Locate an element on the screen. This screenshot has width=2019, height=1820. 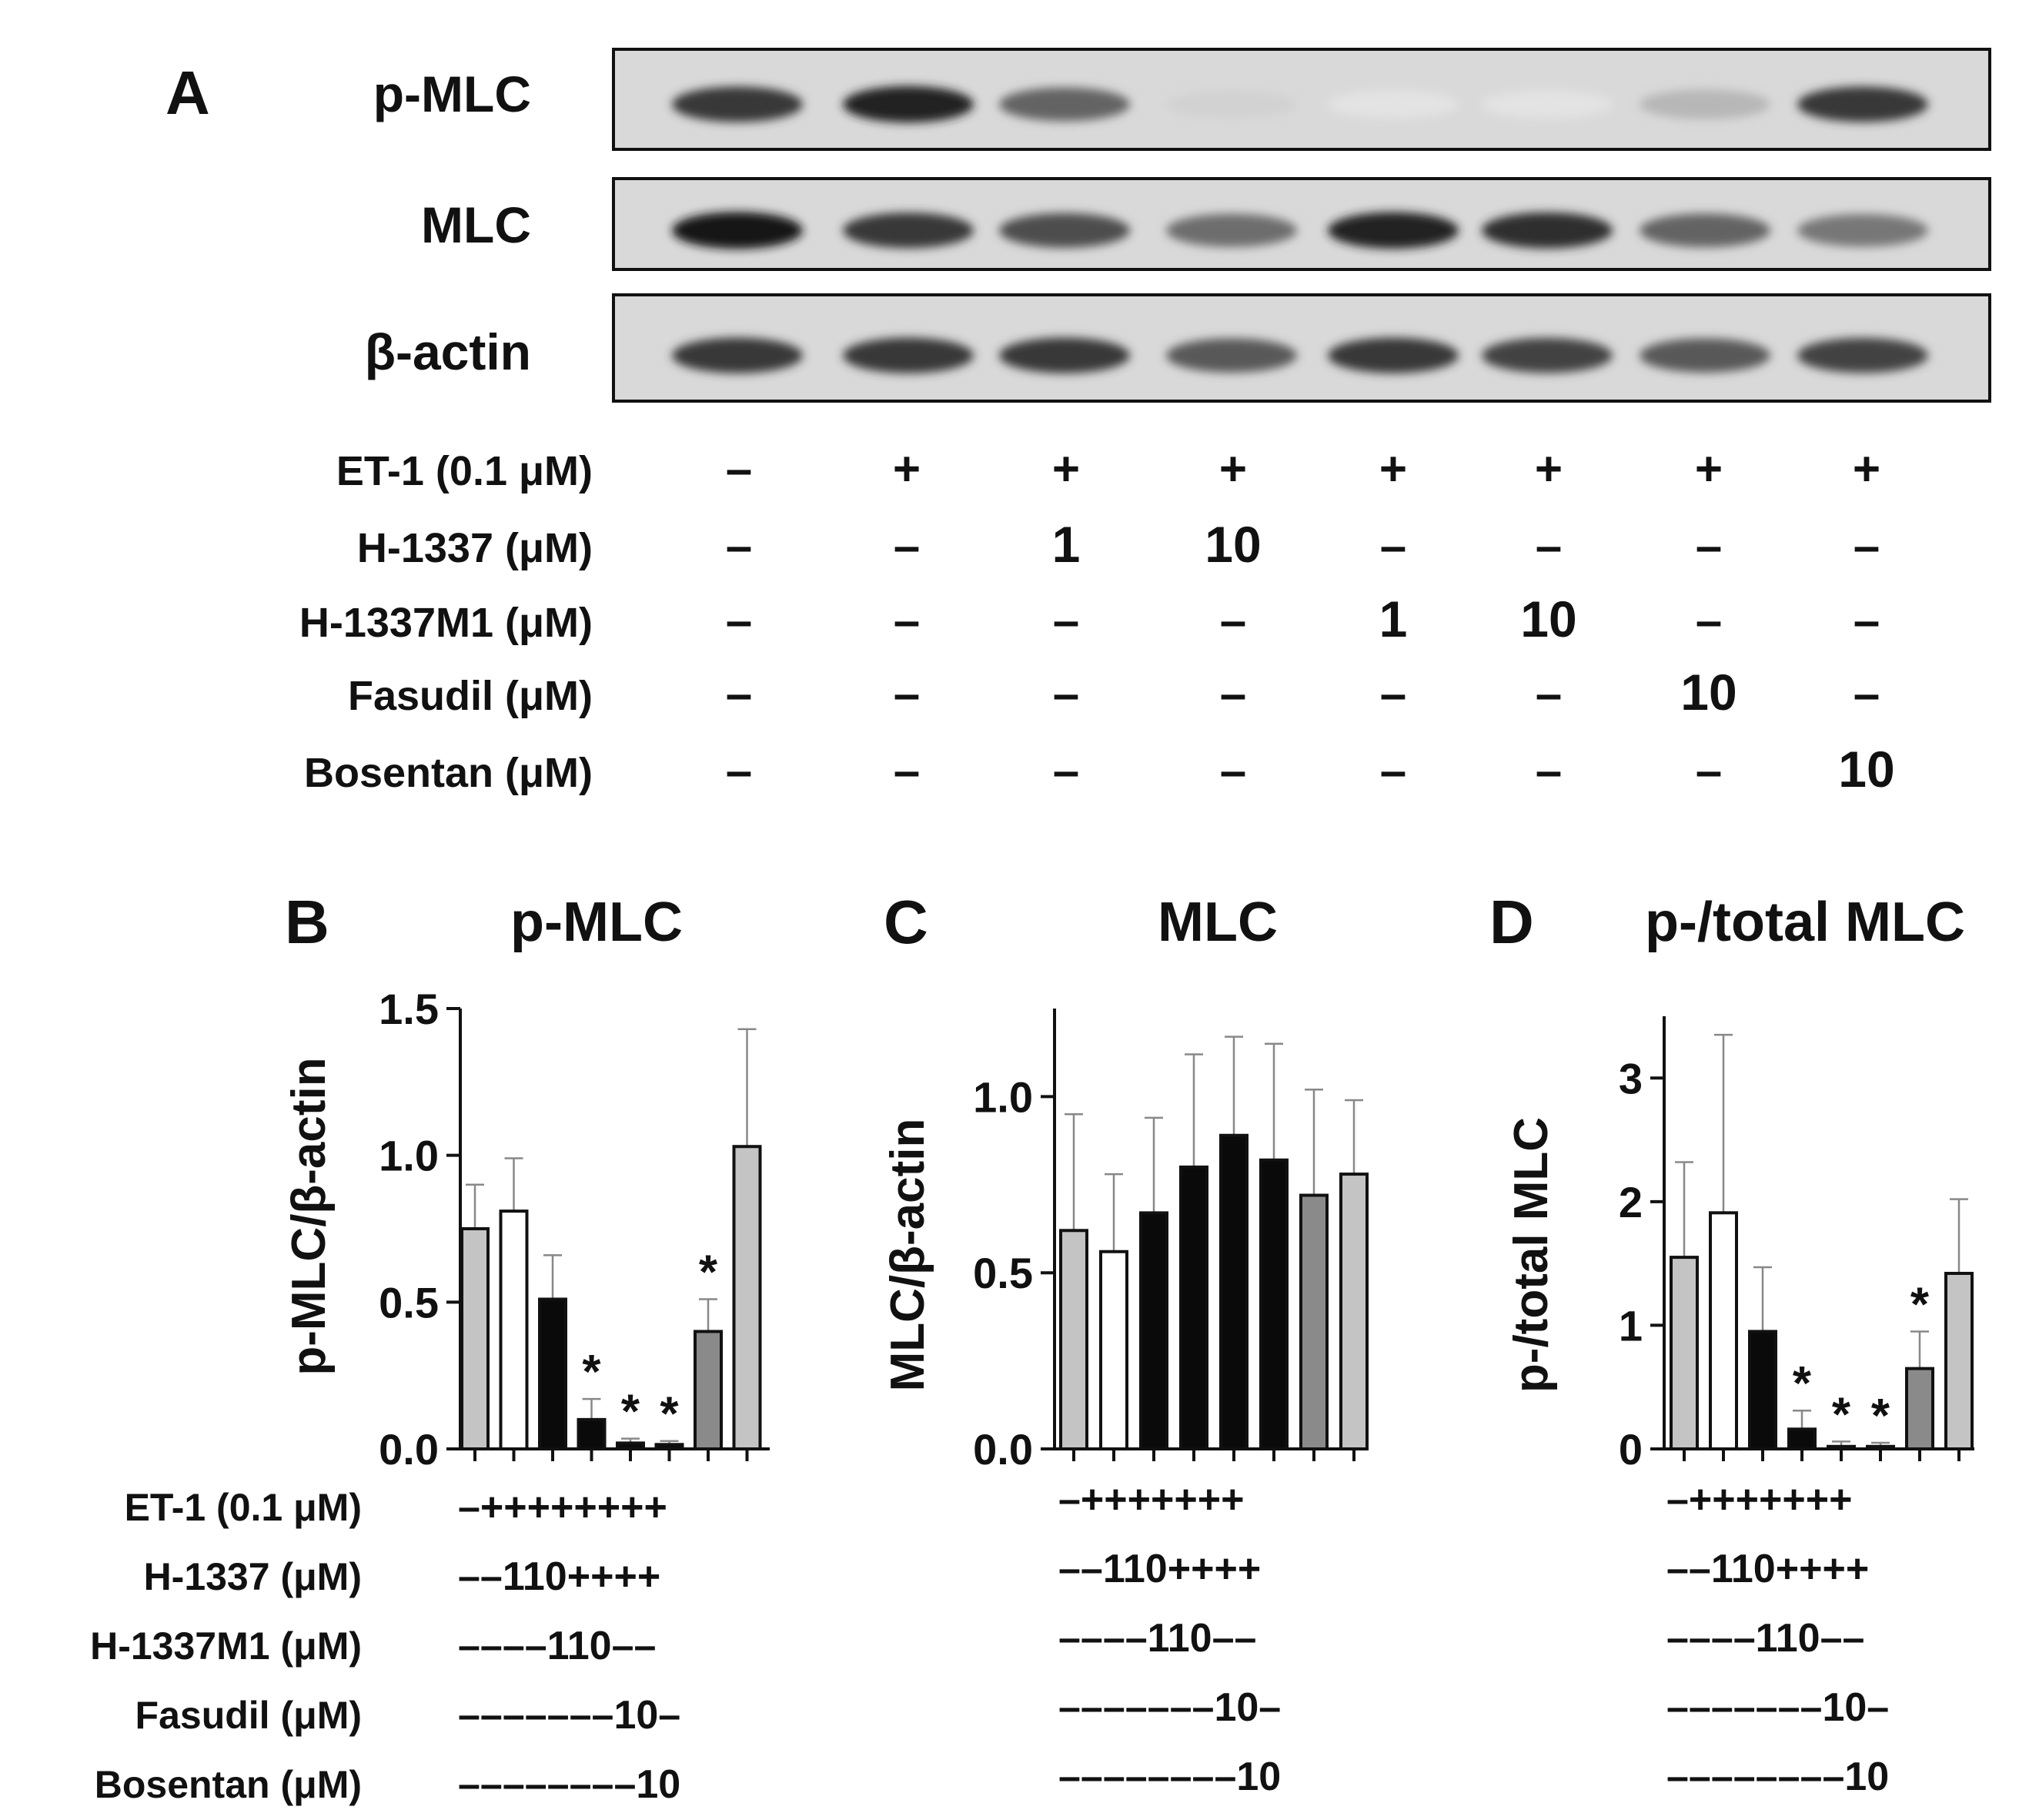
treatment-value: 1 is located at coordinates (1393, 619).